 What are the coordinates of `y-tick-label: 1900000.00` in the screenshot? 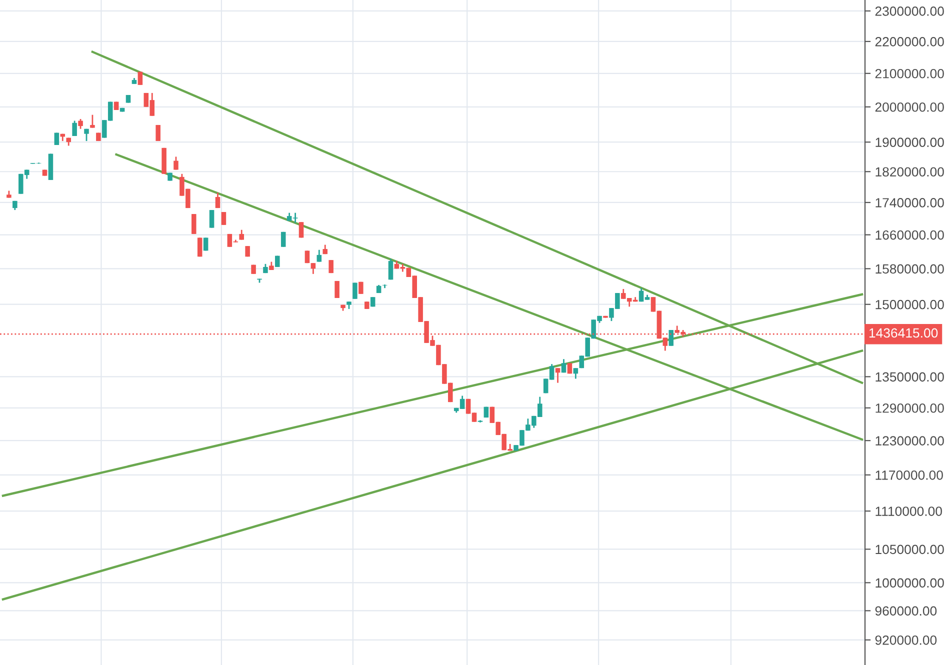 It's located at (910, 143).